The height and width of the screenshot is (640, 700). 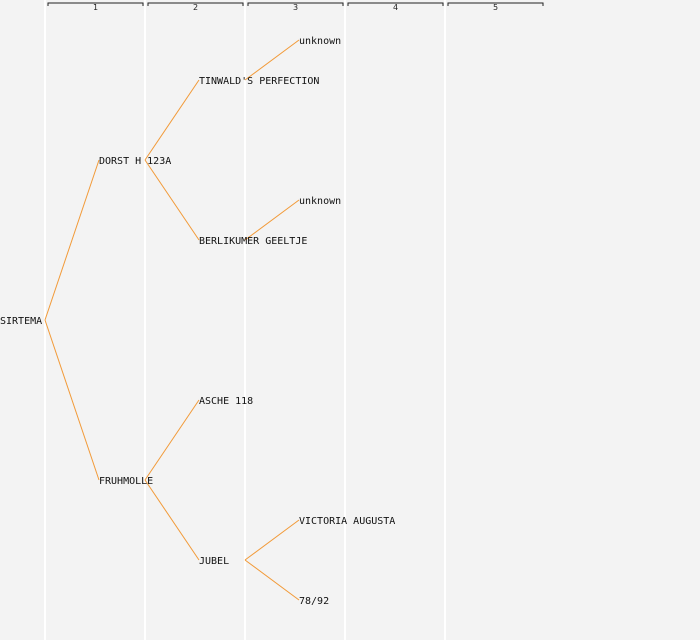 What do you see at coordinates (214, 561) in the screenshot?
I see `node-tree-children-1-children-1: JUBEL` at bounding box center [214, 561].